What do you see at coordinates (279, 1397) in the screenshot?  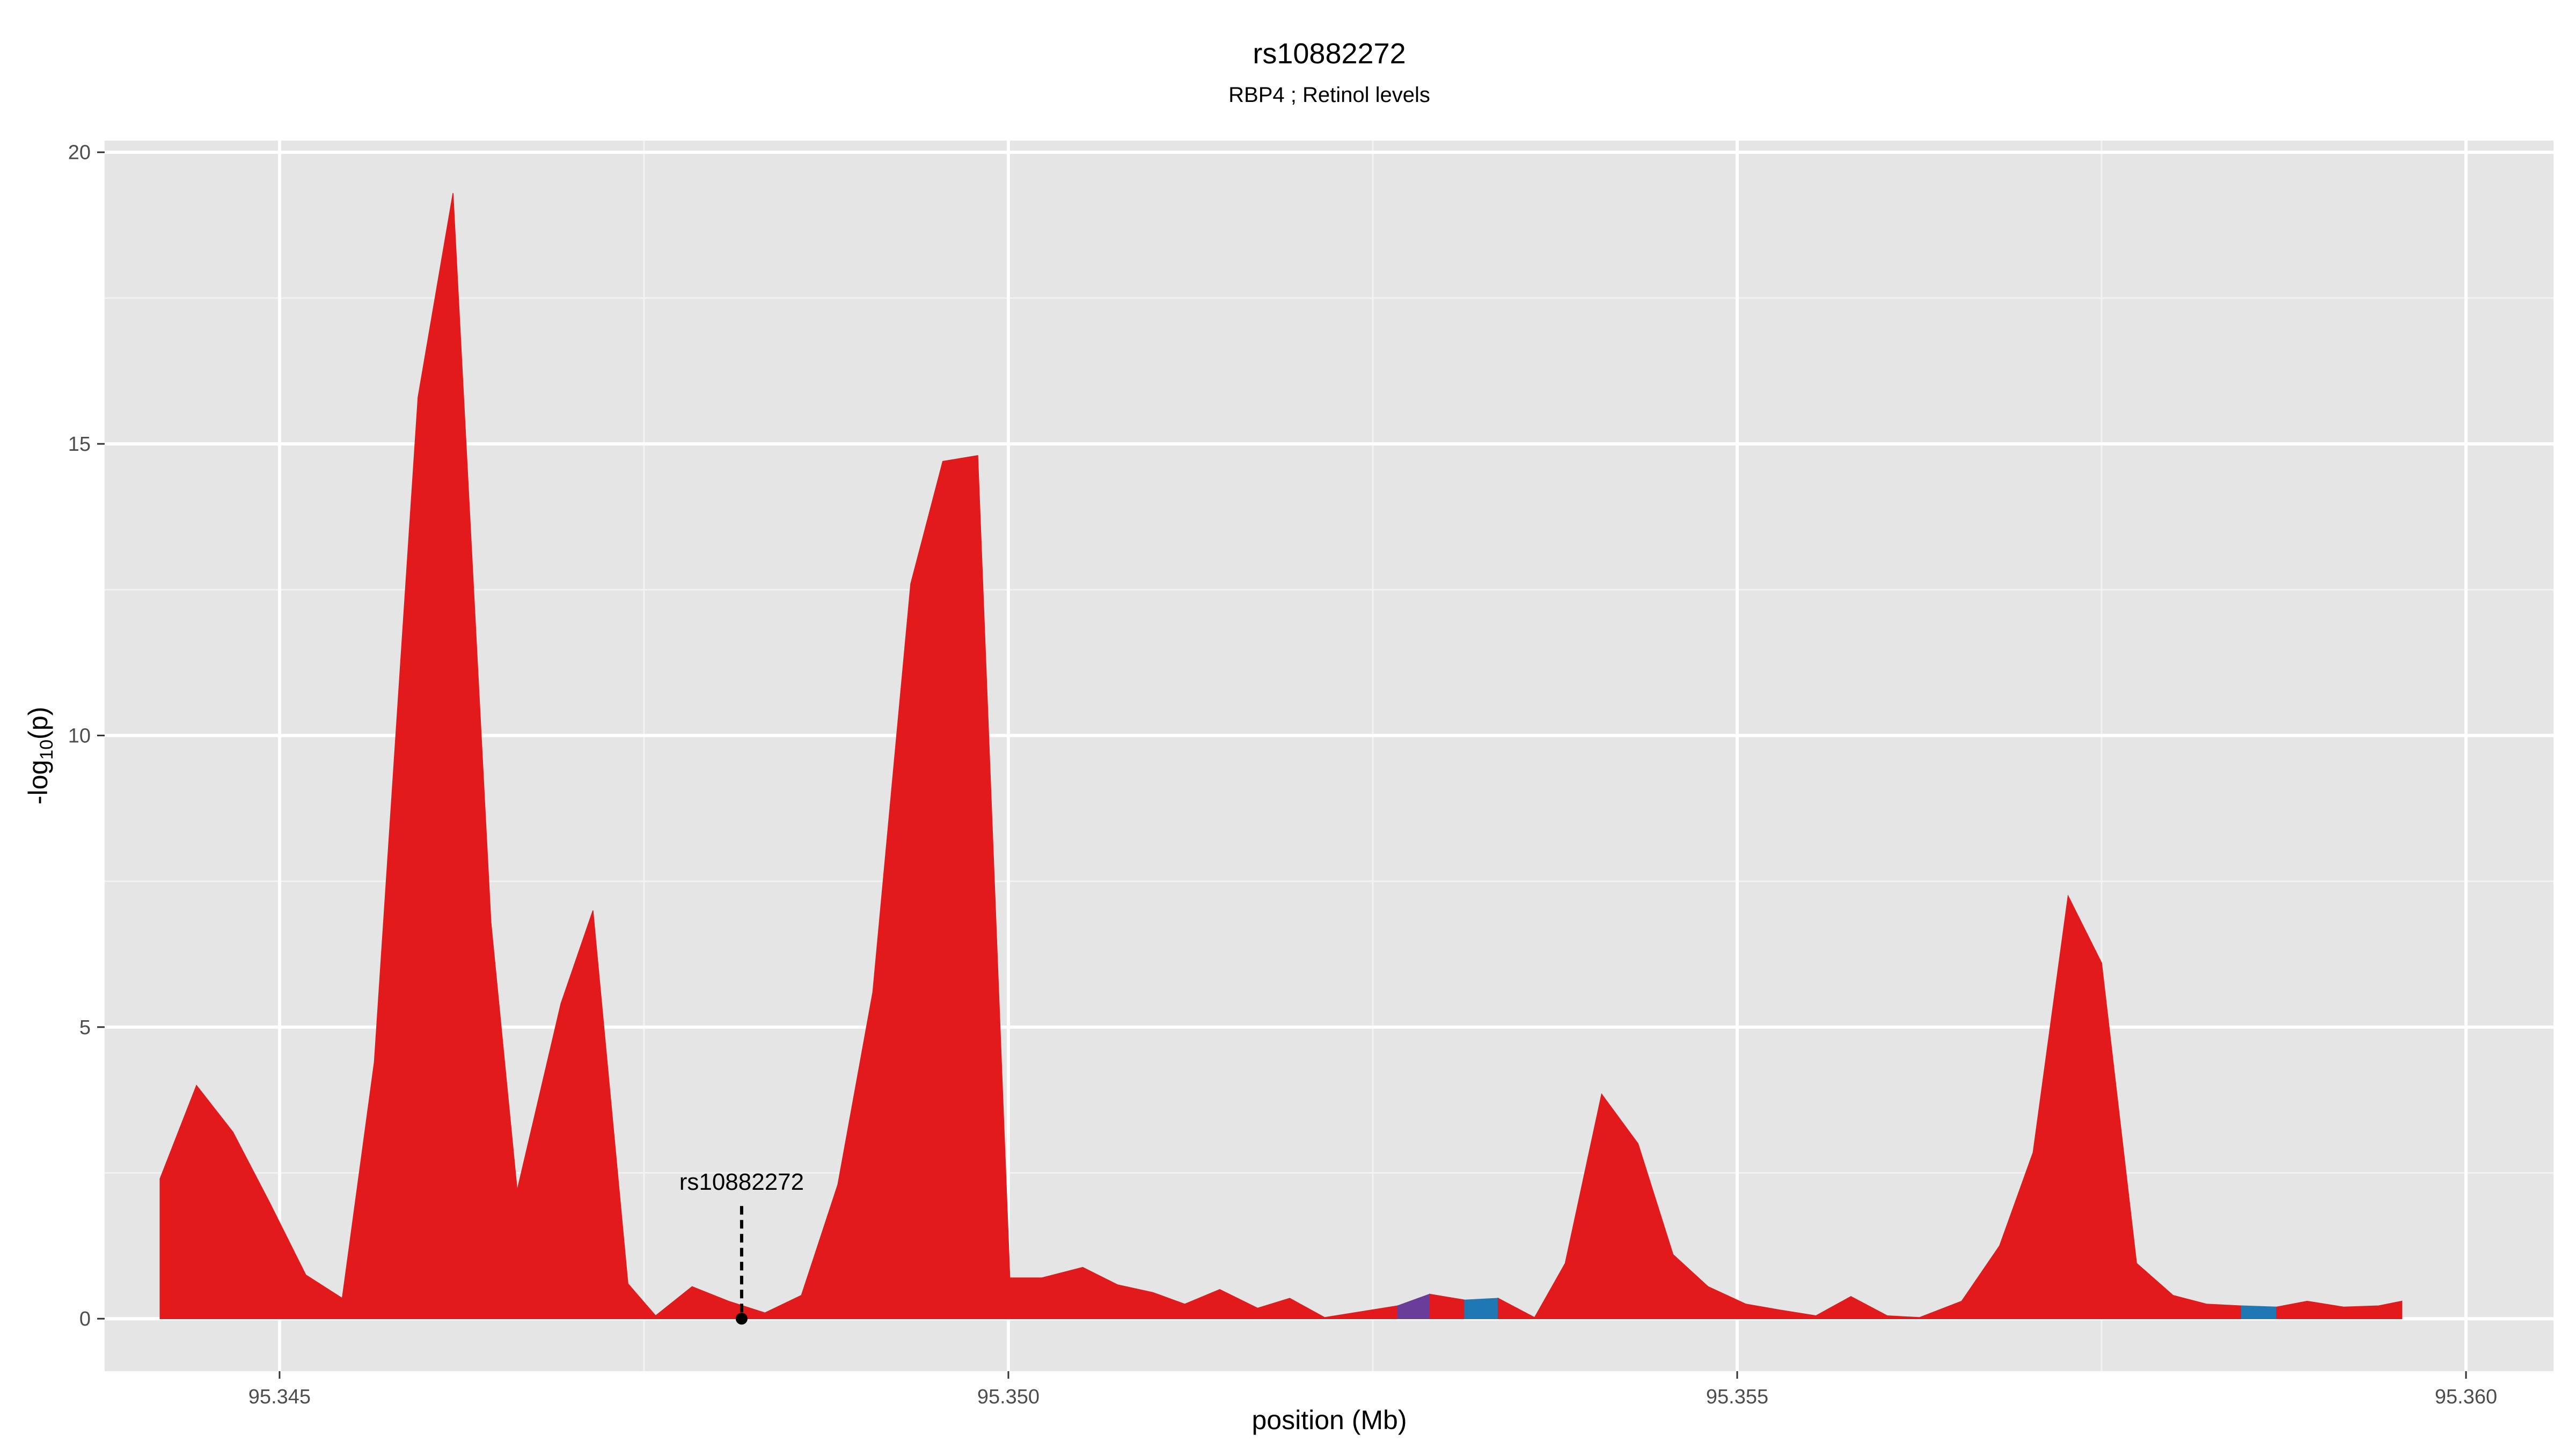 I see `x-tick-label: 95.345` at bounding box center [279, 1397].